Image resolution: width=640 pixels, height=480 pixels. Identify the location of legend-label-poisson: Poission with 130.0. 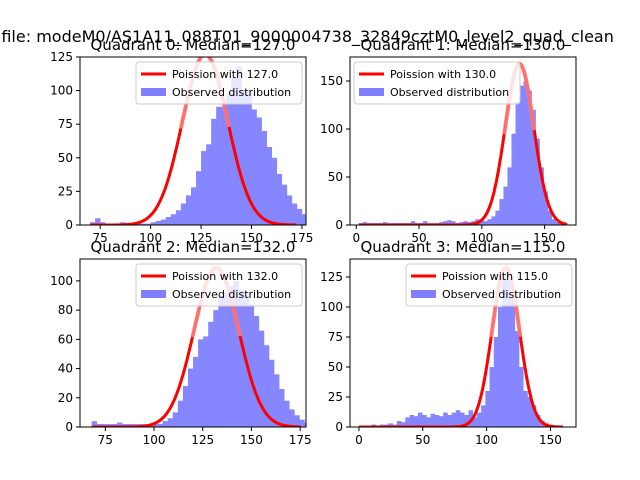
(443, 74).